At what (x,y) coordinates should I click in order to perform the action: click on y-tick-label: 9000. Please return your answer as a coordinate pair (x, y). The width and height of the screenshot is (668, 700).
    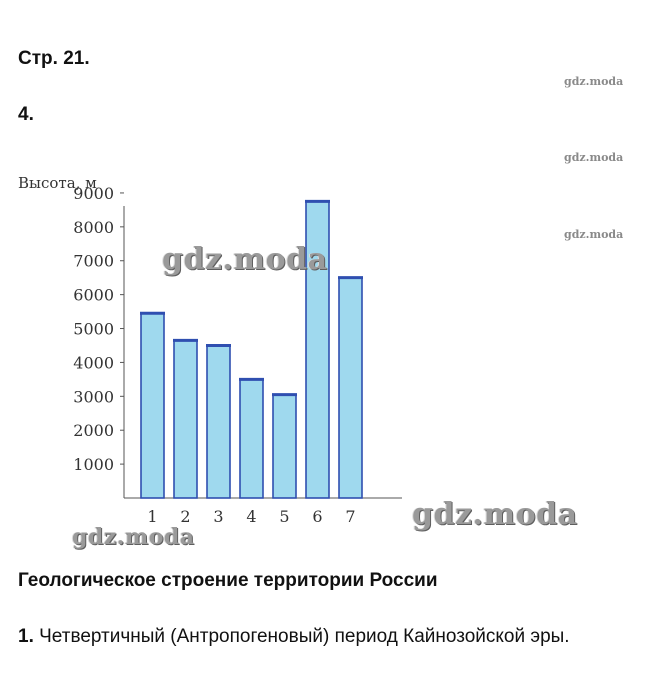
    Looking at the image, I should click on (93, 193).